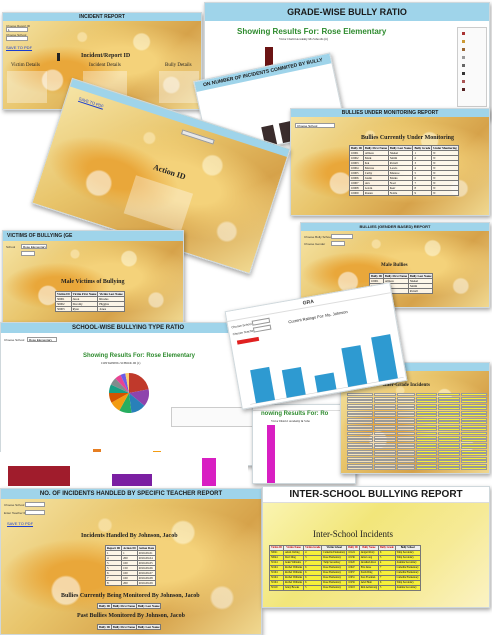 The width and height of the screenshot is (492, 635). What do you see at coordinates (146, 583) in the screenshot?
I see `table-cell: 2016-09-09` at bounding box center [146, 583].